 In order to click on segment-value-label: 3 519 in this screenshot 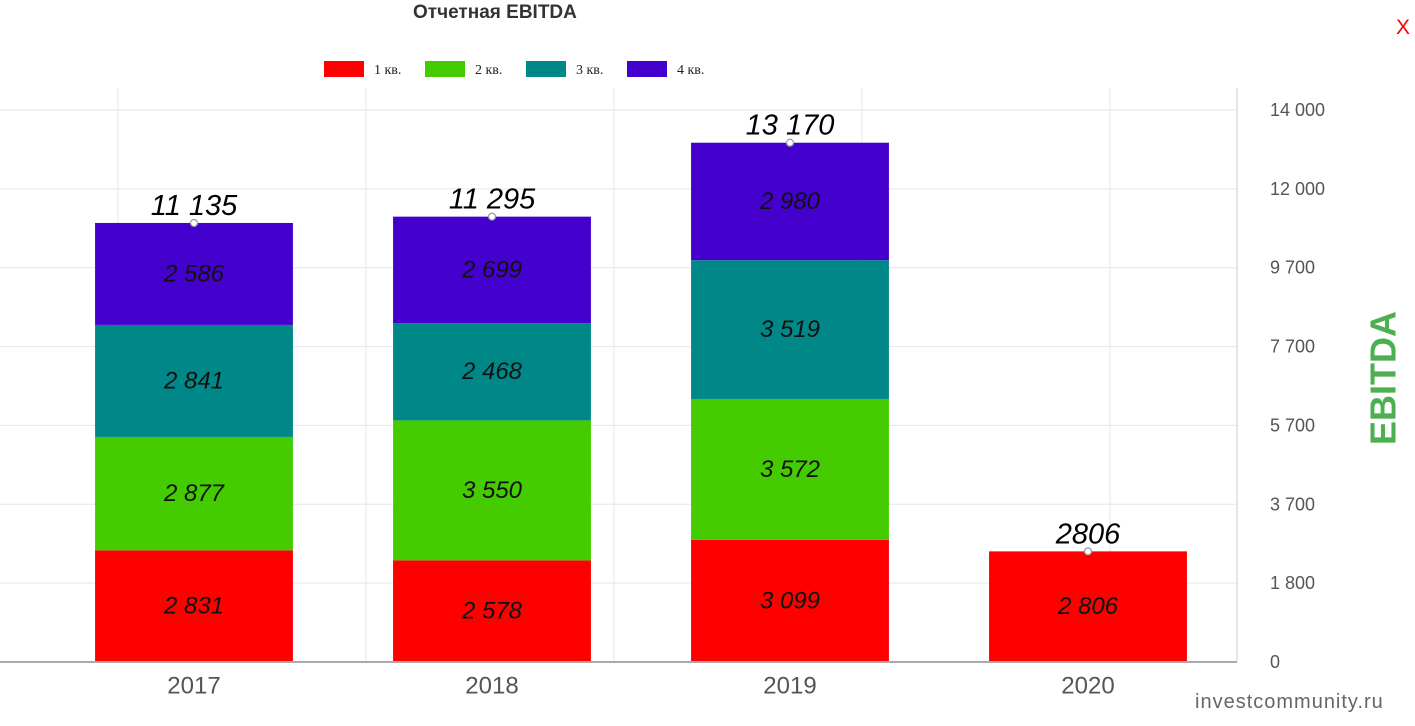, I will do `click(790, 329)`.